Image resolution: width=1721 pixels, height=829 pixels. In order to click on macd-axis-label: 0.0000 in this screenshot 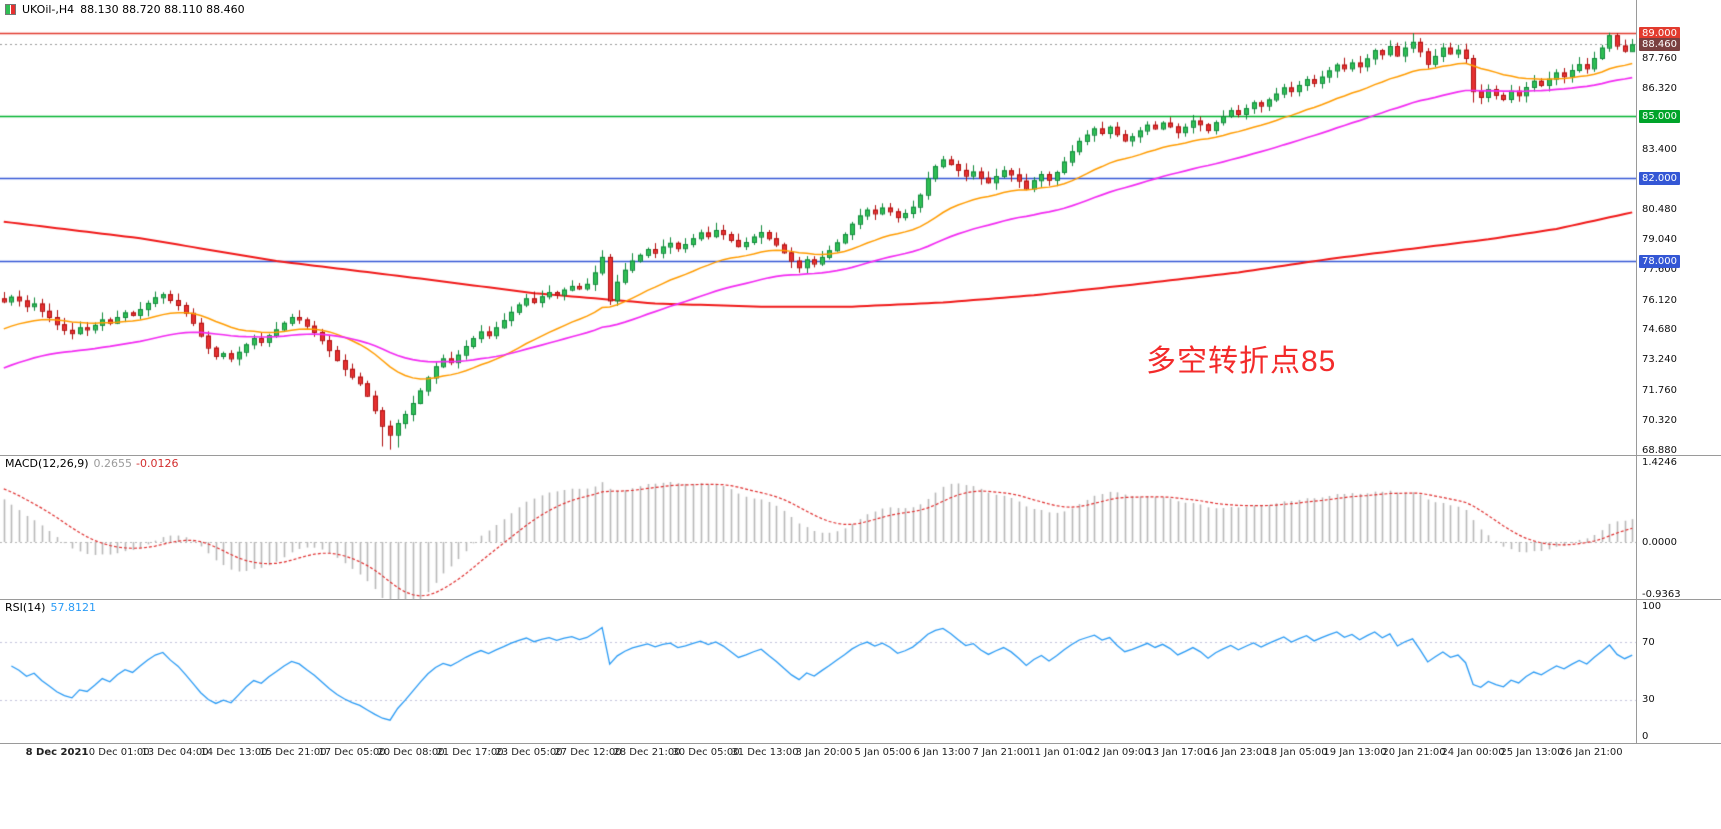, I will do `click(1659, 542)`.